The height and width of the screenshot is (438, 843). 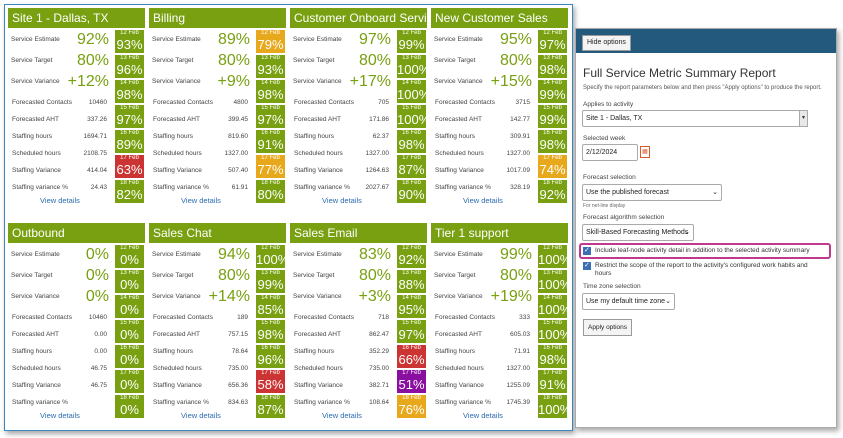 What do you see at coordinates (645, 152) in the screenshot?
I see `calendar-icon: ▦` at bounding box center [645, 152].